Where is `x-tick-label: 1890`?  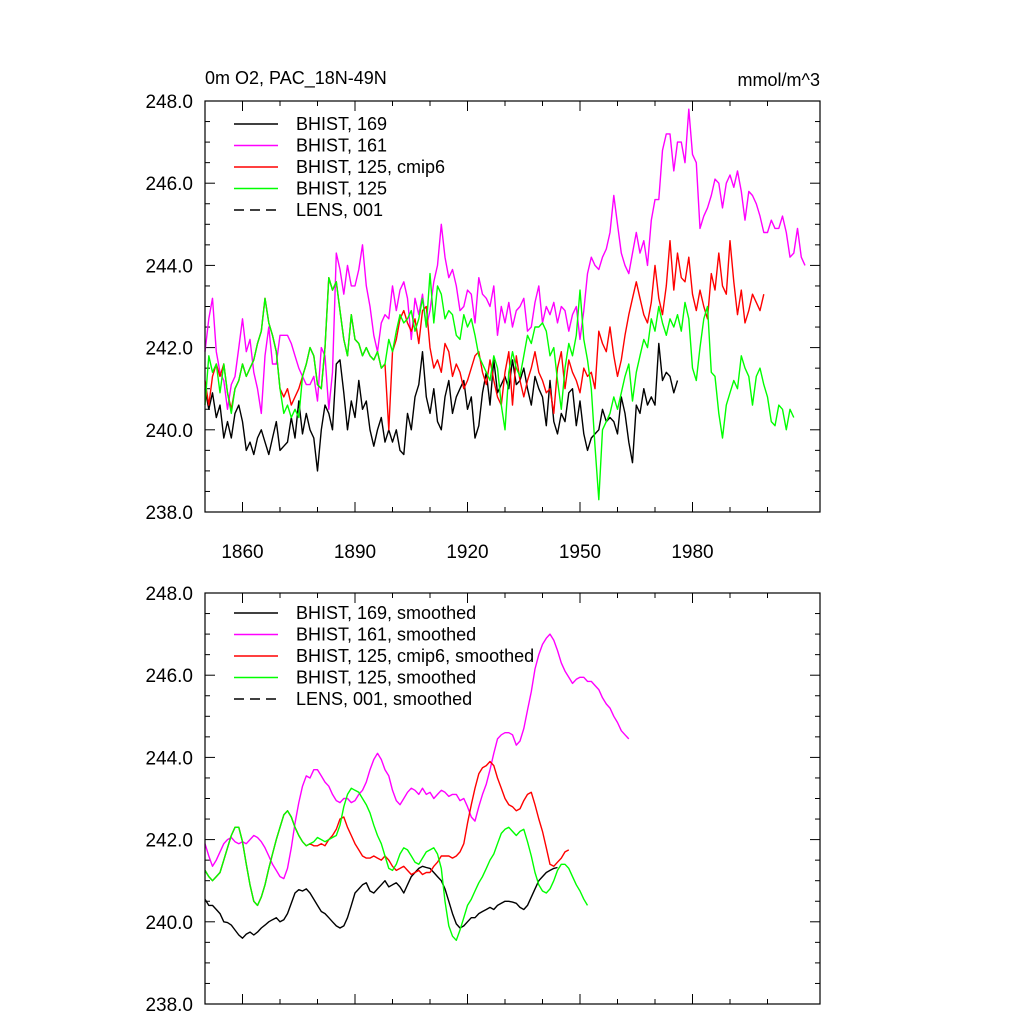
x-tick-label: 1890 is located at coordinates (355, 552).